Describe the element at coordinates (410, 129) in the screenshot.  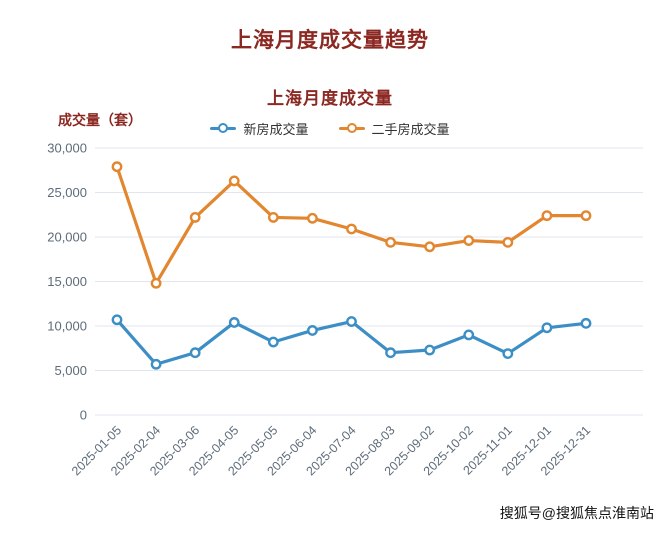
I see `legend-label-secondhand-homes: 二手房成交量` at that location.